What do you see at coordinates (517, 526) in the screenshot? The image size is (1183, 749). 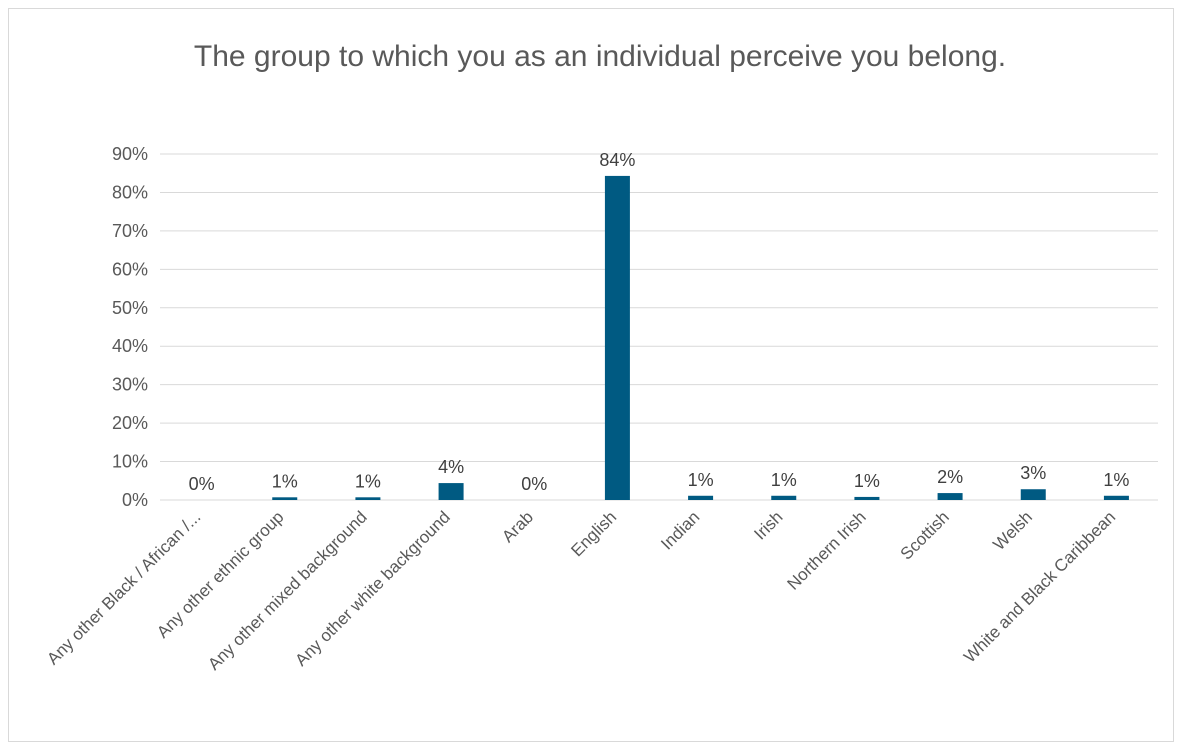 I see `x-tick-label: Arab` at bounding box center [517, 526].